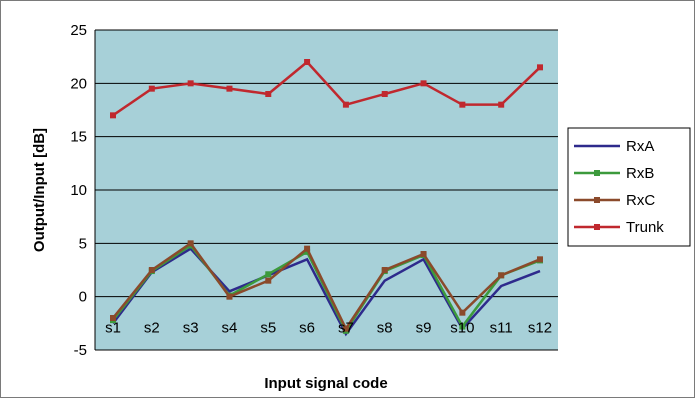  What do you see at coordinates (328, 328) in the screenshot?
I see `x-axis-ticks: s1 s2 s3 s4 s5 s6 s7 s8 s9 s10 s11 s12` at bounding box center [328, 328].